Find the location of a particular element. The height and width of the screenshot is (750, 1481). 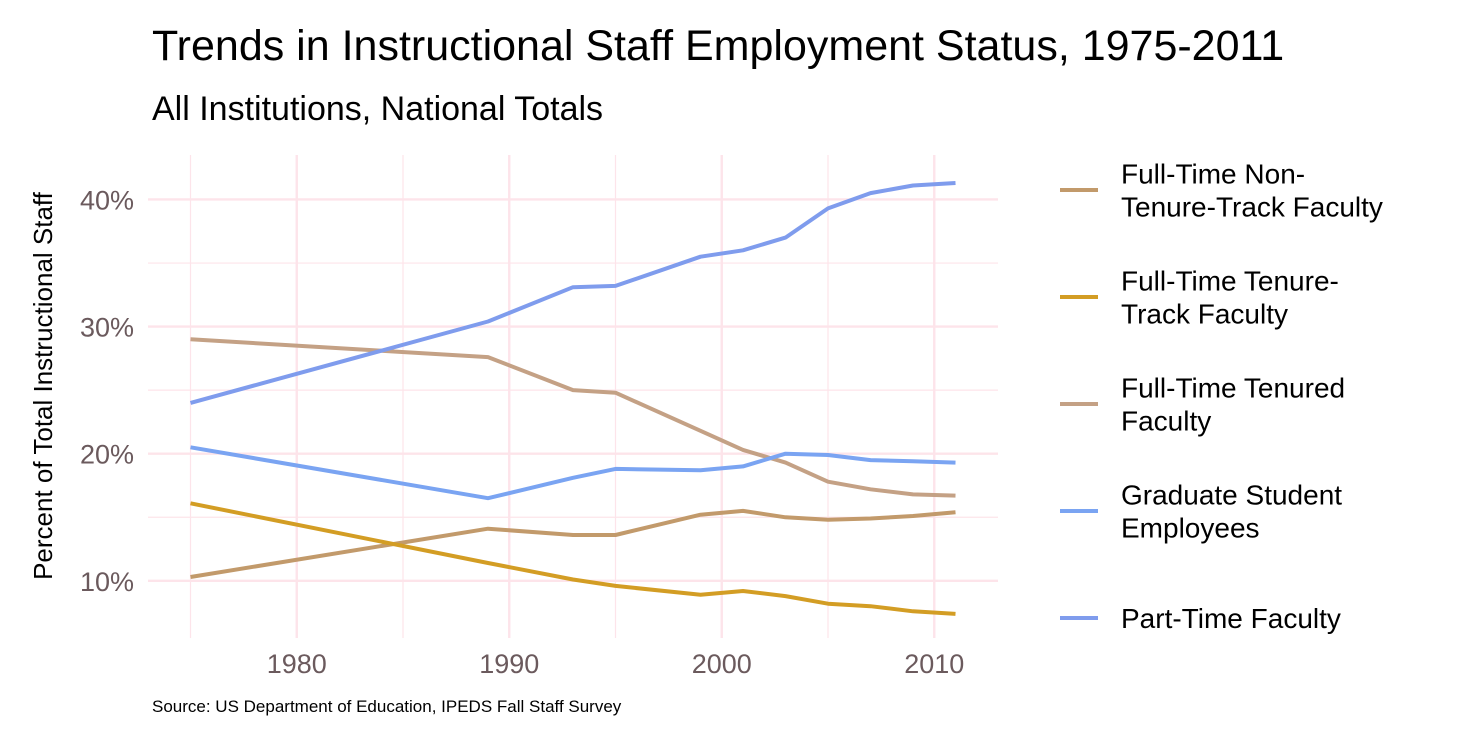

x-tick-label: 1980 is located at coordinates (297, 664).